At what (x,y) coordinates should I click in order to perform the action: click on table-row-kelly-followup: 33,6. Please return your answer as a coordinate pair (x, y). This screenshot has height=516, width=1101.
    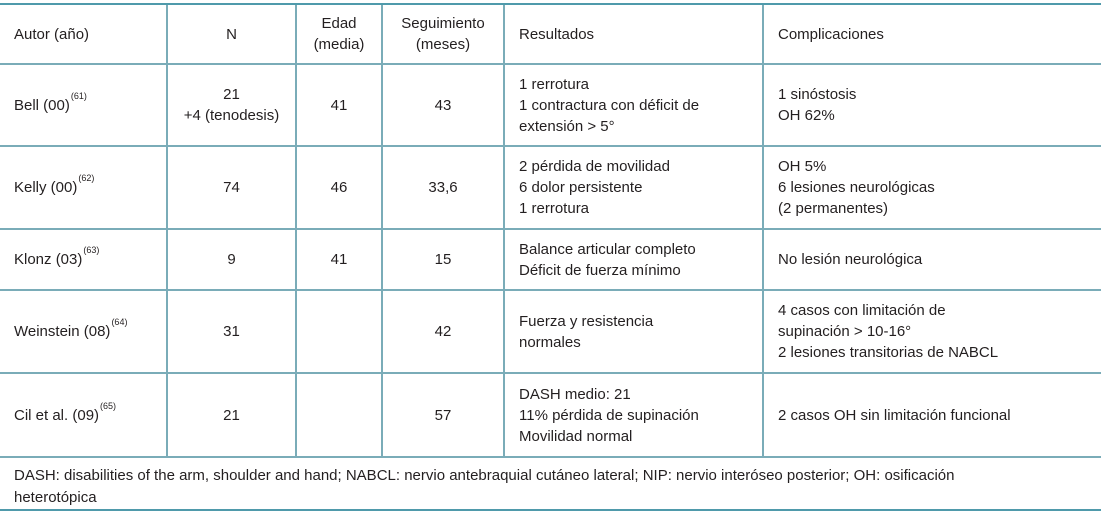
    Looking at the image, I should click on (442, 188).